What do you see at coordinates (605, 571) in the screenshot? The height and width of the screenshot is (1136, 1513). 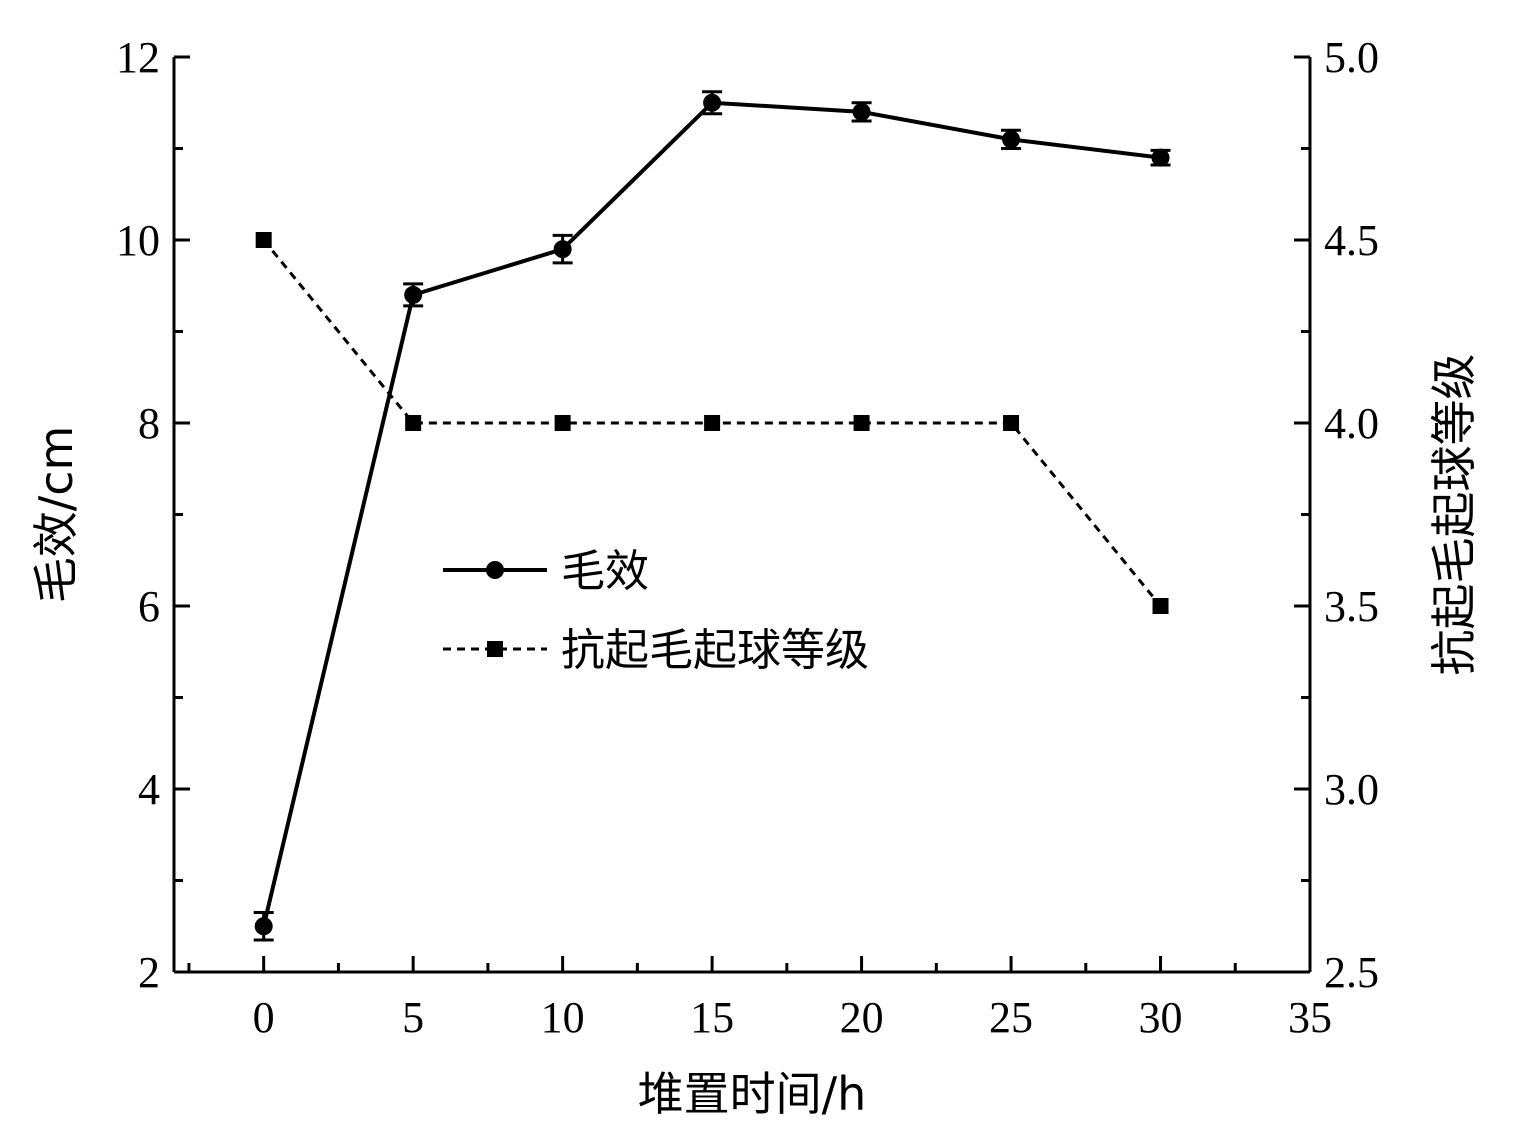 I see `legend-label: 毛效` at bounding box center [605, 571].